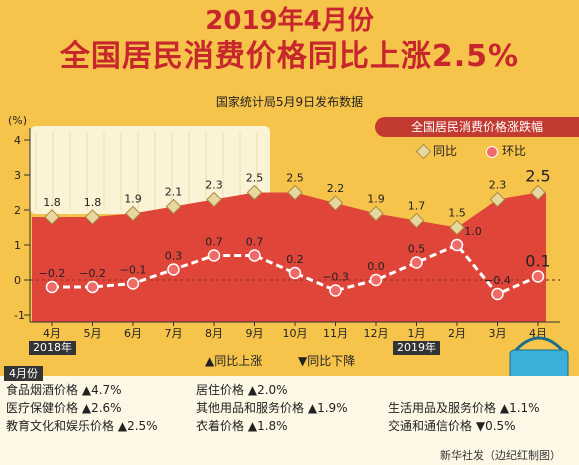 Image resolution: width=579 pixels, height=465 pixels. Describe the element at coordinates (498, 333) in the screenshot. I see `x-tick-label: 3月` at that location.